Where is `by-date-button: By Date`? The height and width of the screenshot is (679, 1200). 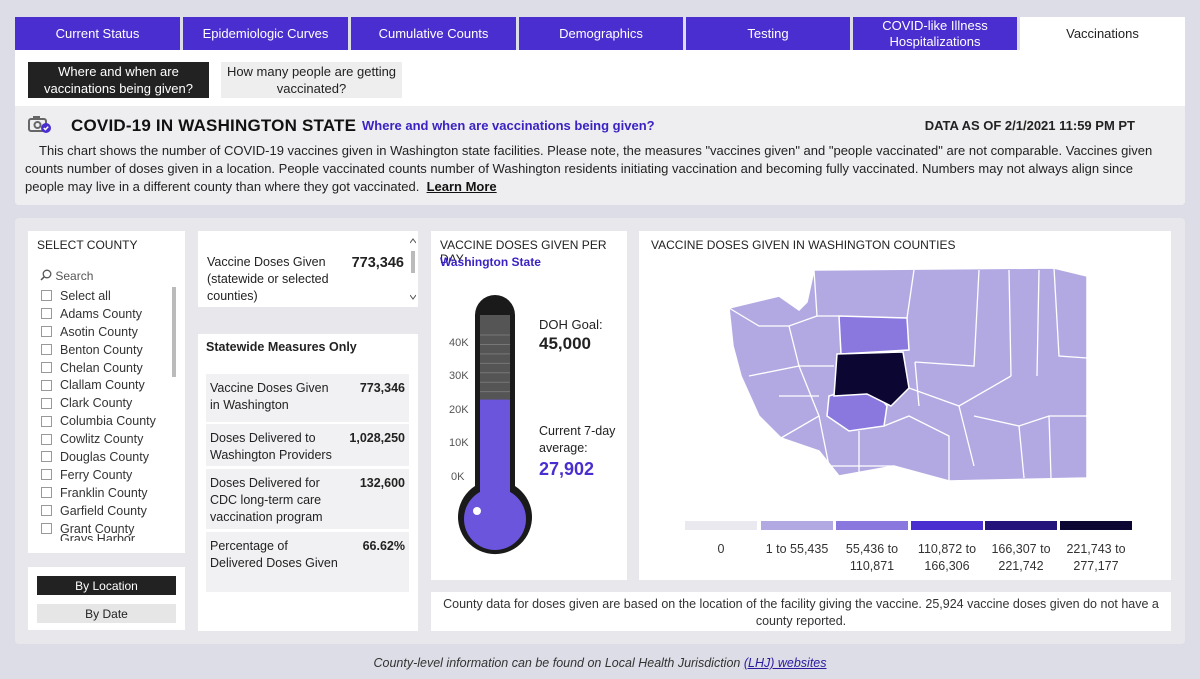
by-date-button: By Date is located at coordinates (106, 613).